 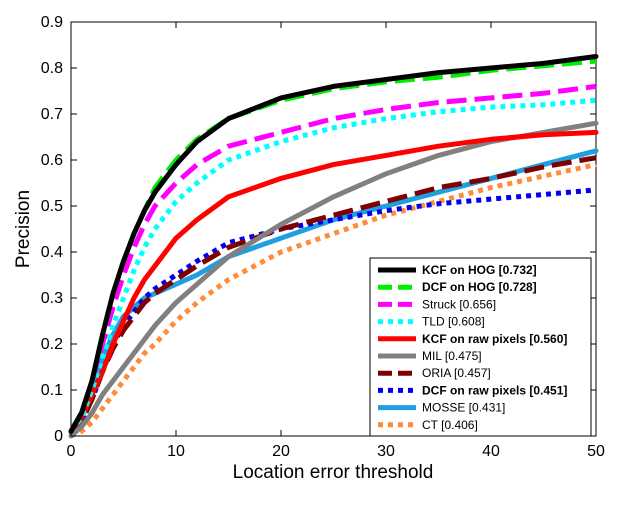 What do you see at coordinates (452, 356) in the screenshot?
I see `legend-label: MIL [0.475]` at bounding box center [452, 356].